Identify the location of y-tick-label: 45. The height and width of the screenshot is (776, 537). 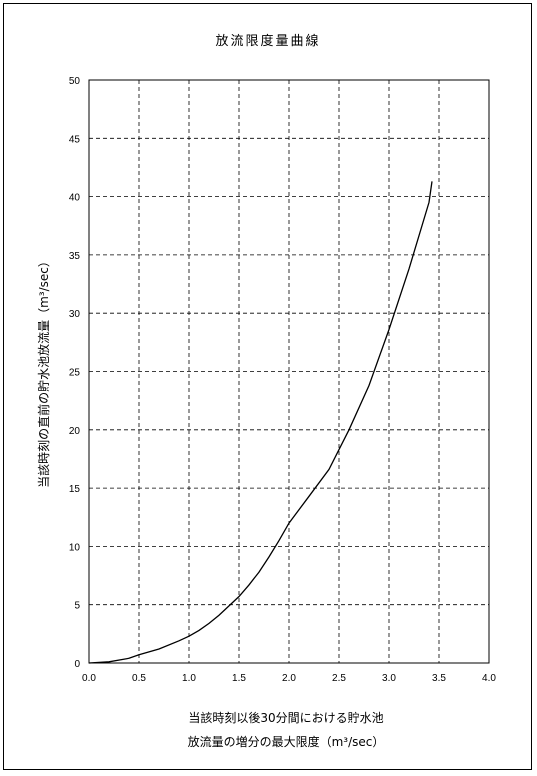
(75, 139).